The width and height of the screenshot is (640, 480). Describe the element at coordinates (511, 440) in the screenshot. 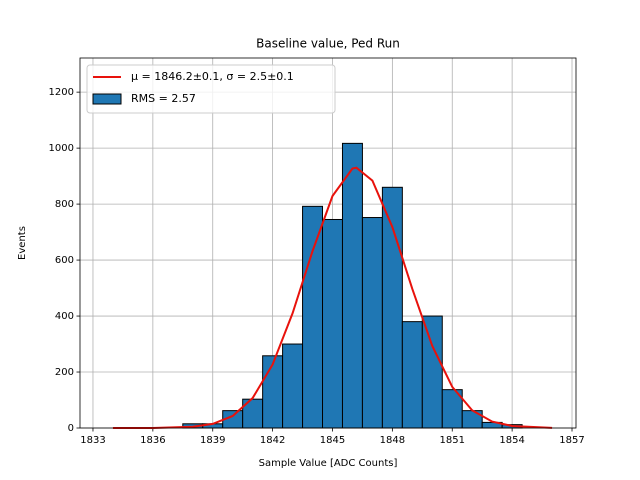

I see `x-tick-label: 1854` at that location.